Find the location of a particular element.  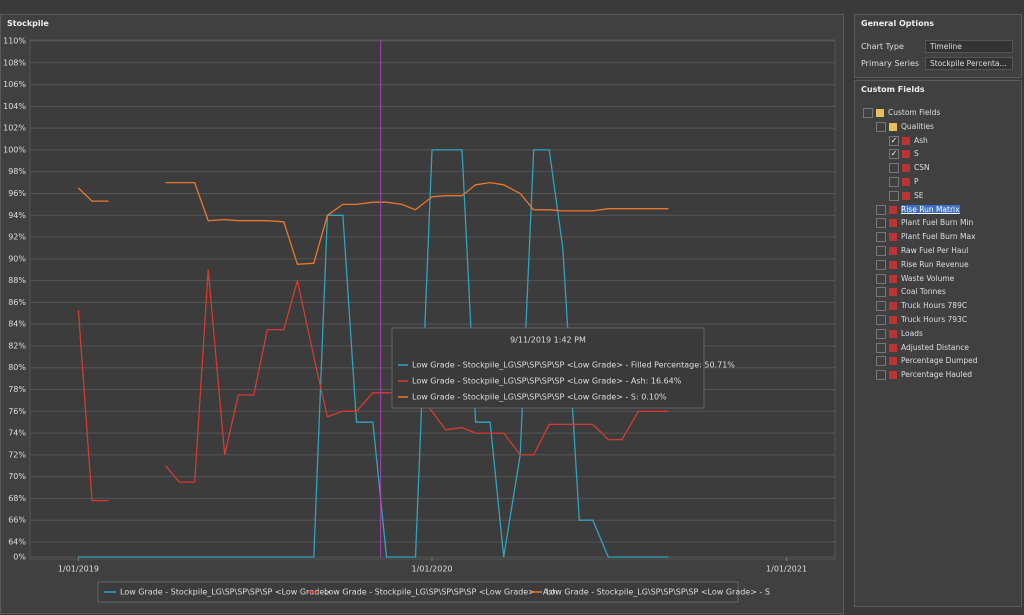

y-tick-label: 84% is located at coordinates (17, 324).